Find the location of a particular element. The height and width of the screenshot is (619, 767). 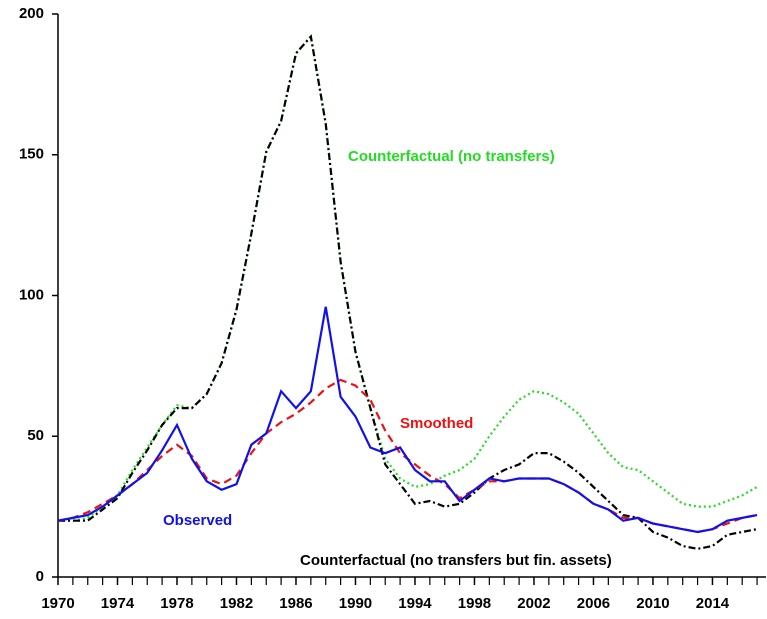

series-label: Counterfactual (no transfers) is located at coordinates (451, 156).